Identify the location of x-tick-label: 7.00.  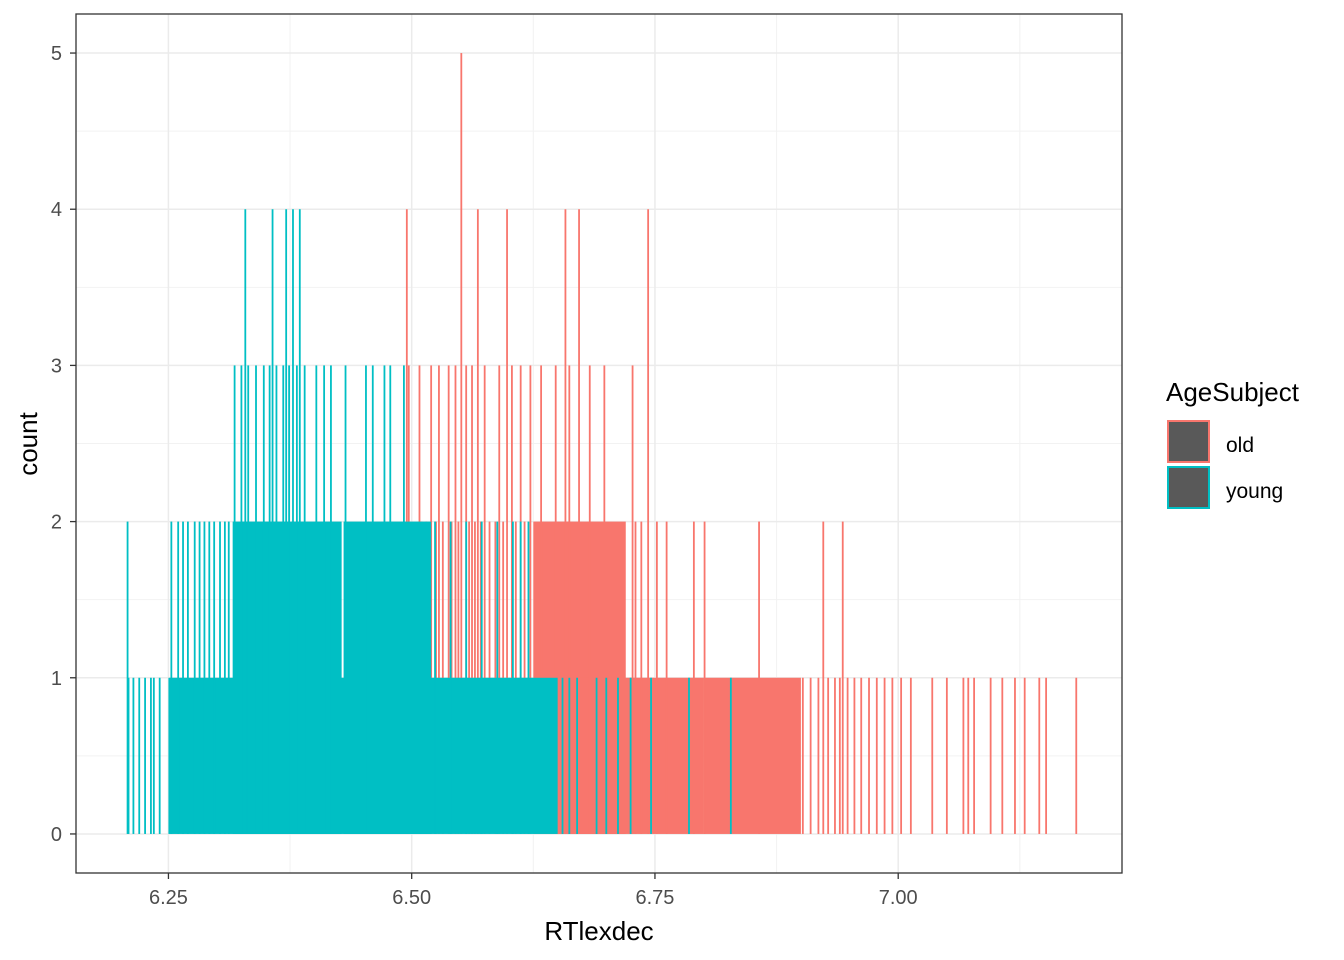
(898, 898).